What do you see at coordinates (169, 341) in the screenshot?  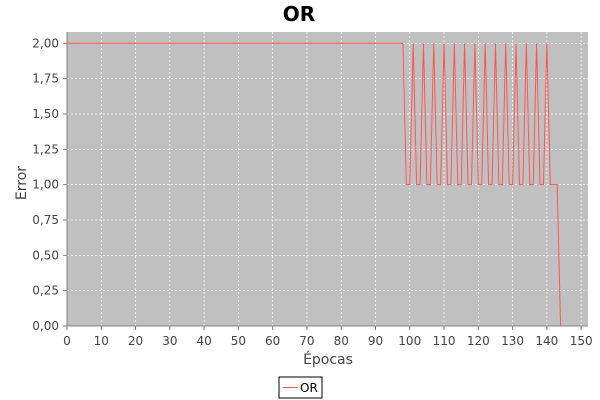 I see `x-tick-label: 30` at bounding box center [169, 341].